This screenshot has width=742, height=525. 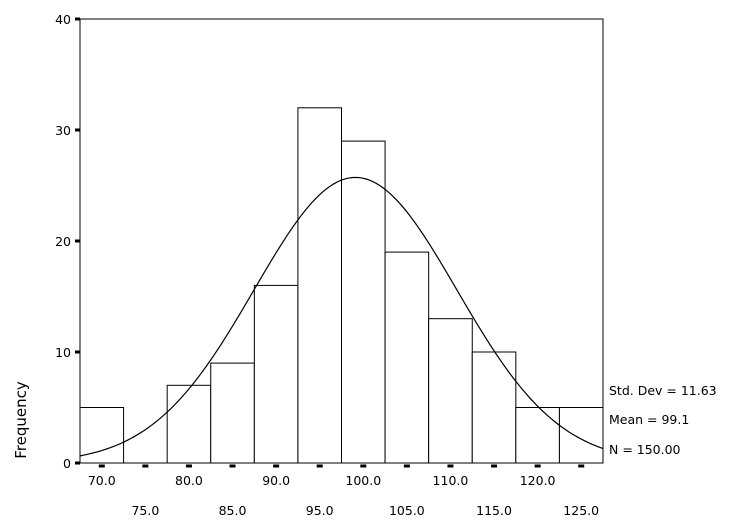 What do you see at coordinates (451, 480) in the screenshot?
I see `x-tick-label: 110.0` at bounding box center [451, 480].